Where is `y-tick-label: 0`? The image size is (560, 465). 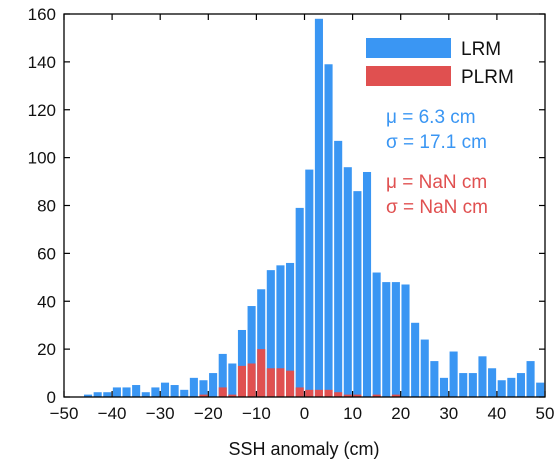
y-tick-label: 0 is located at coordinates (51, 397).